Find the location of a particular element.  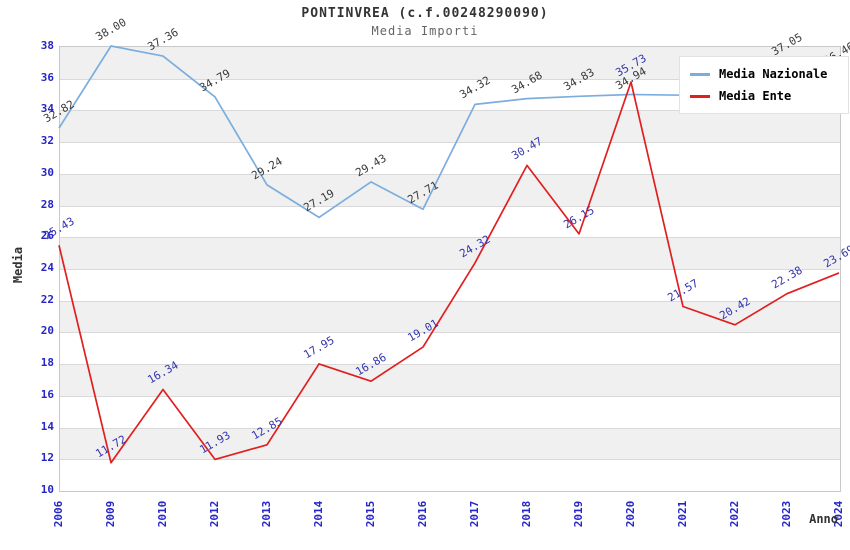

y-tick-label: 26 is located at coordinates (47, 236).